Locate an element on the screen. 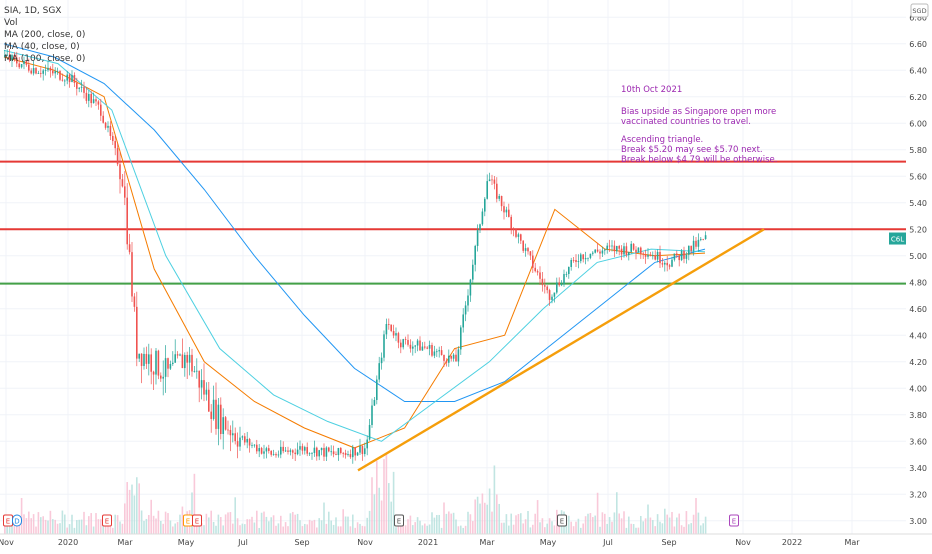 This screenshot has height=554, width=932. time-tick-label: Nov is located at coordinates (7, 542).